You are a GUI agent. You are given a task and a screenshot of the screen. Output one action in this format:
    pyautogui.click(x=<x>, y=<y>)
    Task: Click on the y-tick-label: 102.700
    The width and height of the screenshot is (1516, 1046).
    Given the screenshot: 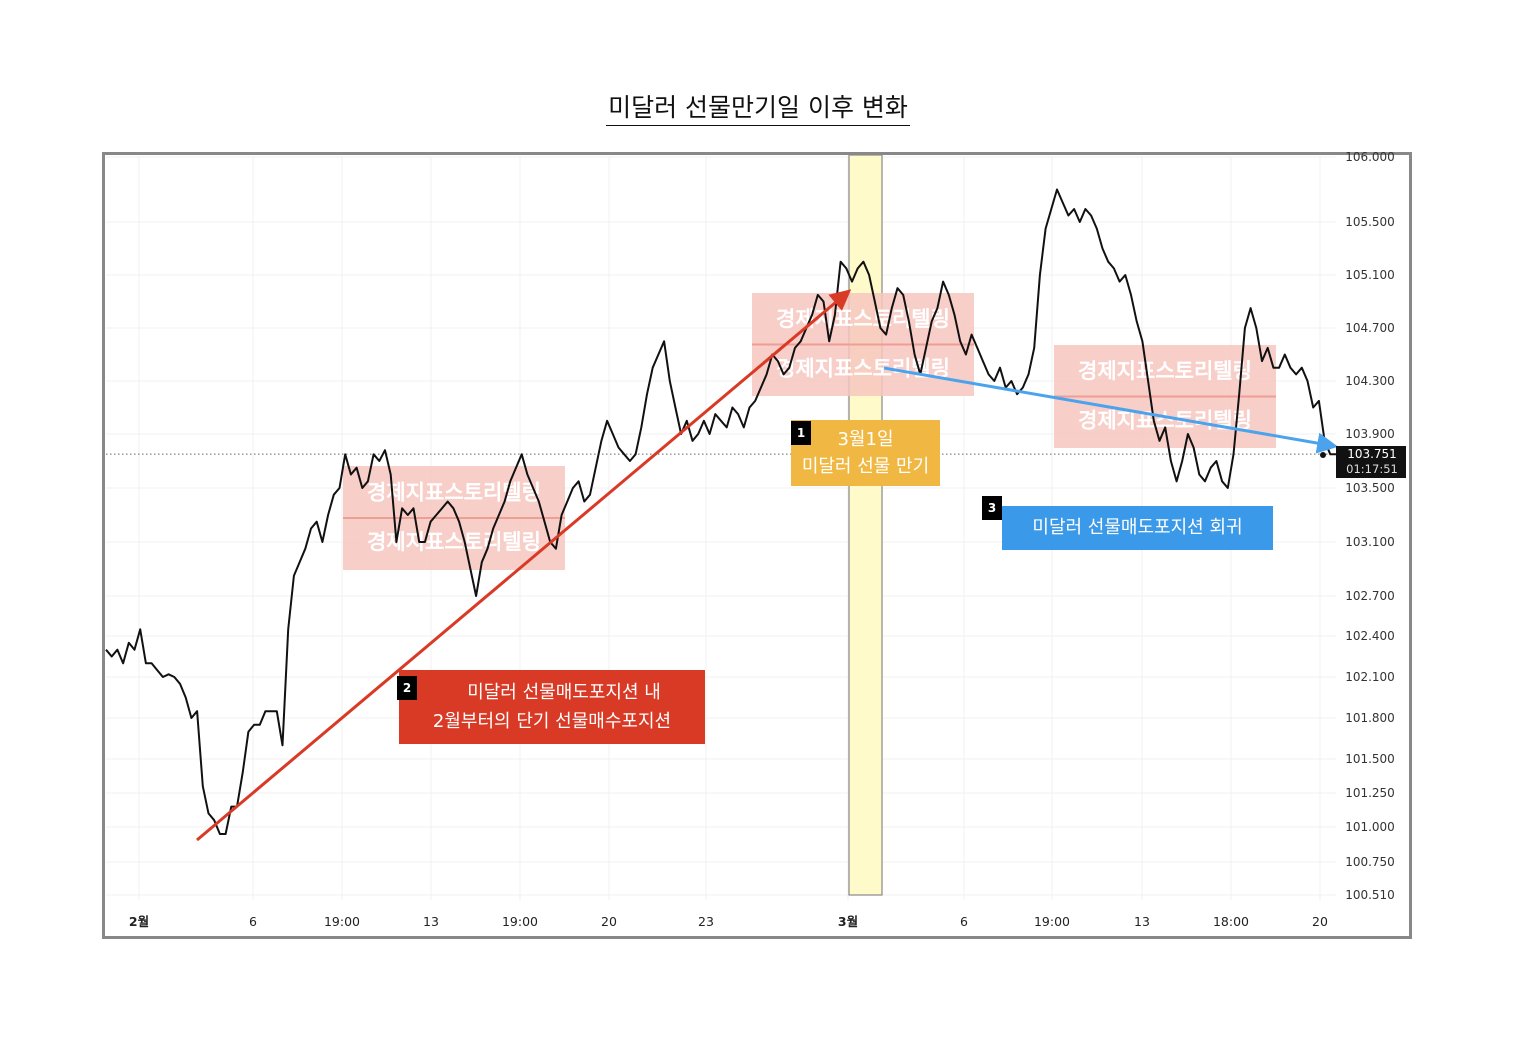 What is the action you would take?
    pyautogui.click(x=1370, y=596)
    